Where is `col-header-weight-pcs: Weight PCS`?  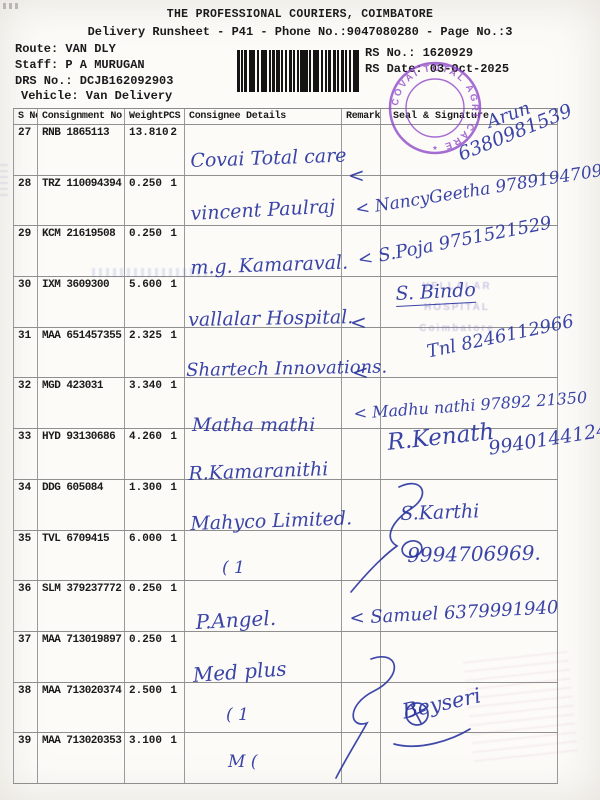
col-header-weight-pcs: Weight PCS is located at coordinates (155, 116).